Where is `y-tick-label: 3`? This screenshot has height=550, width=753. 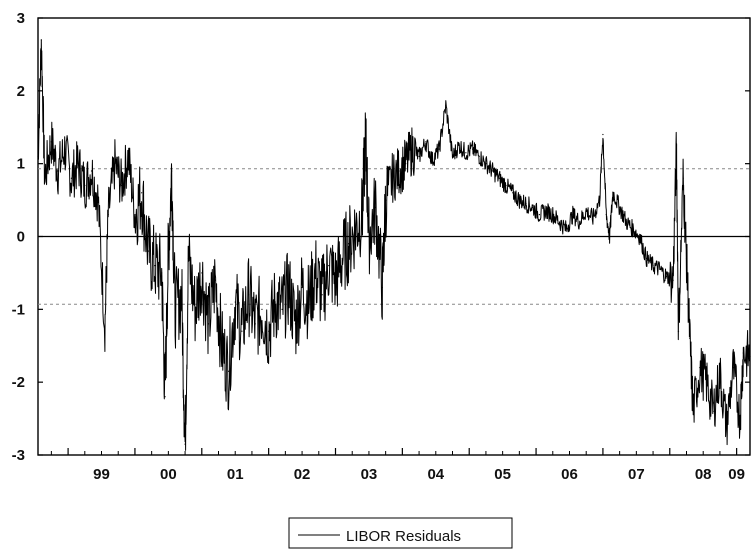 y-tick-label: 3 is located at coordinates (21, 18).